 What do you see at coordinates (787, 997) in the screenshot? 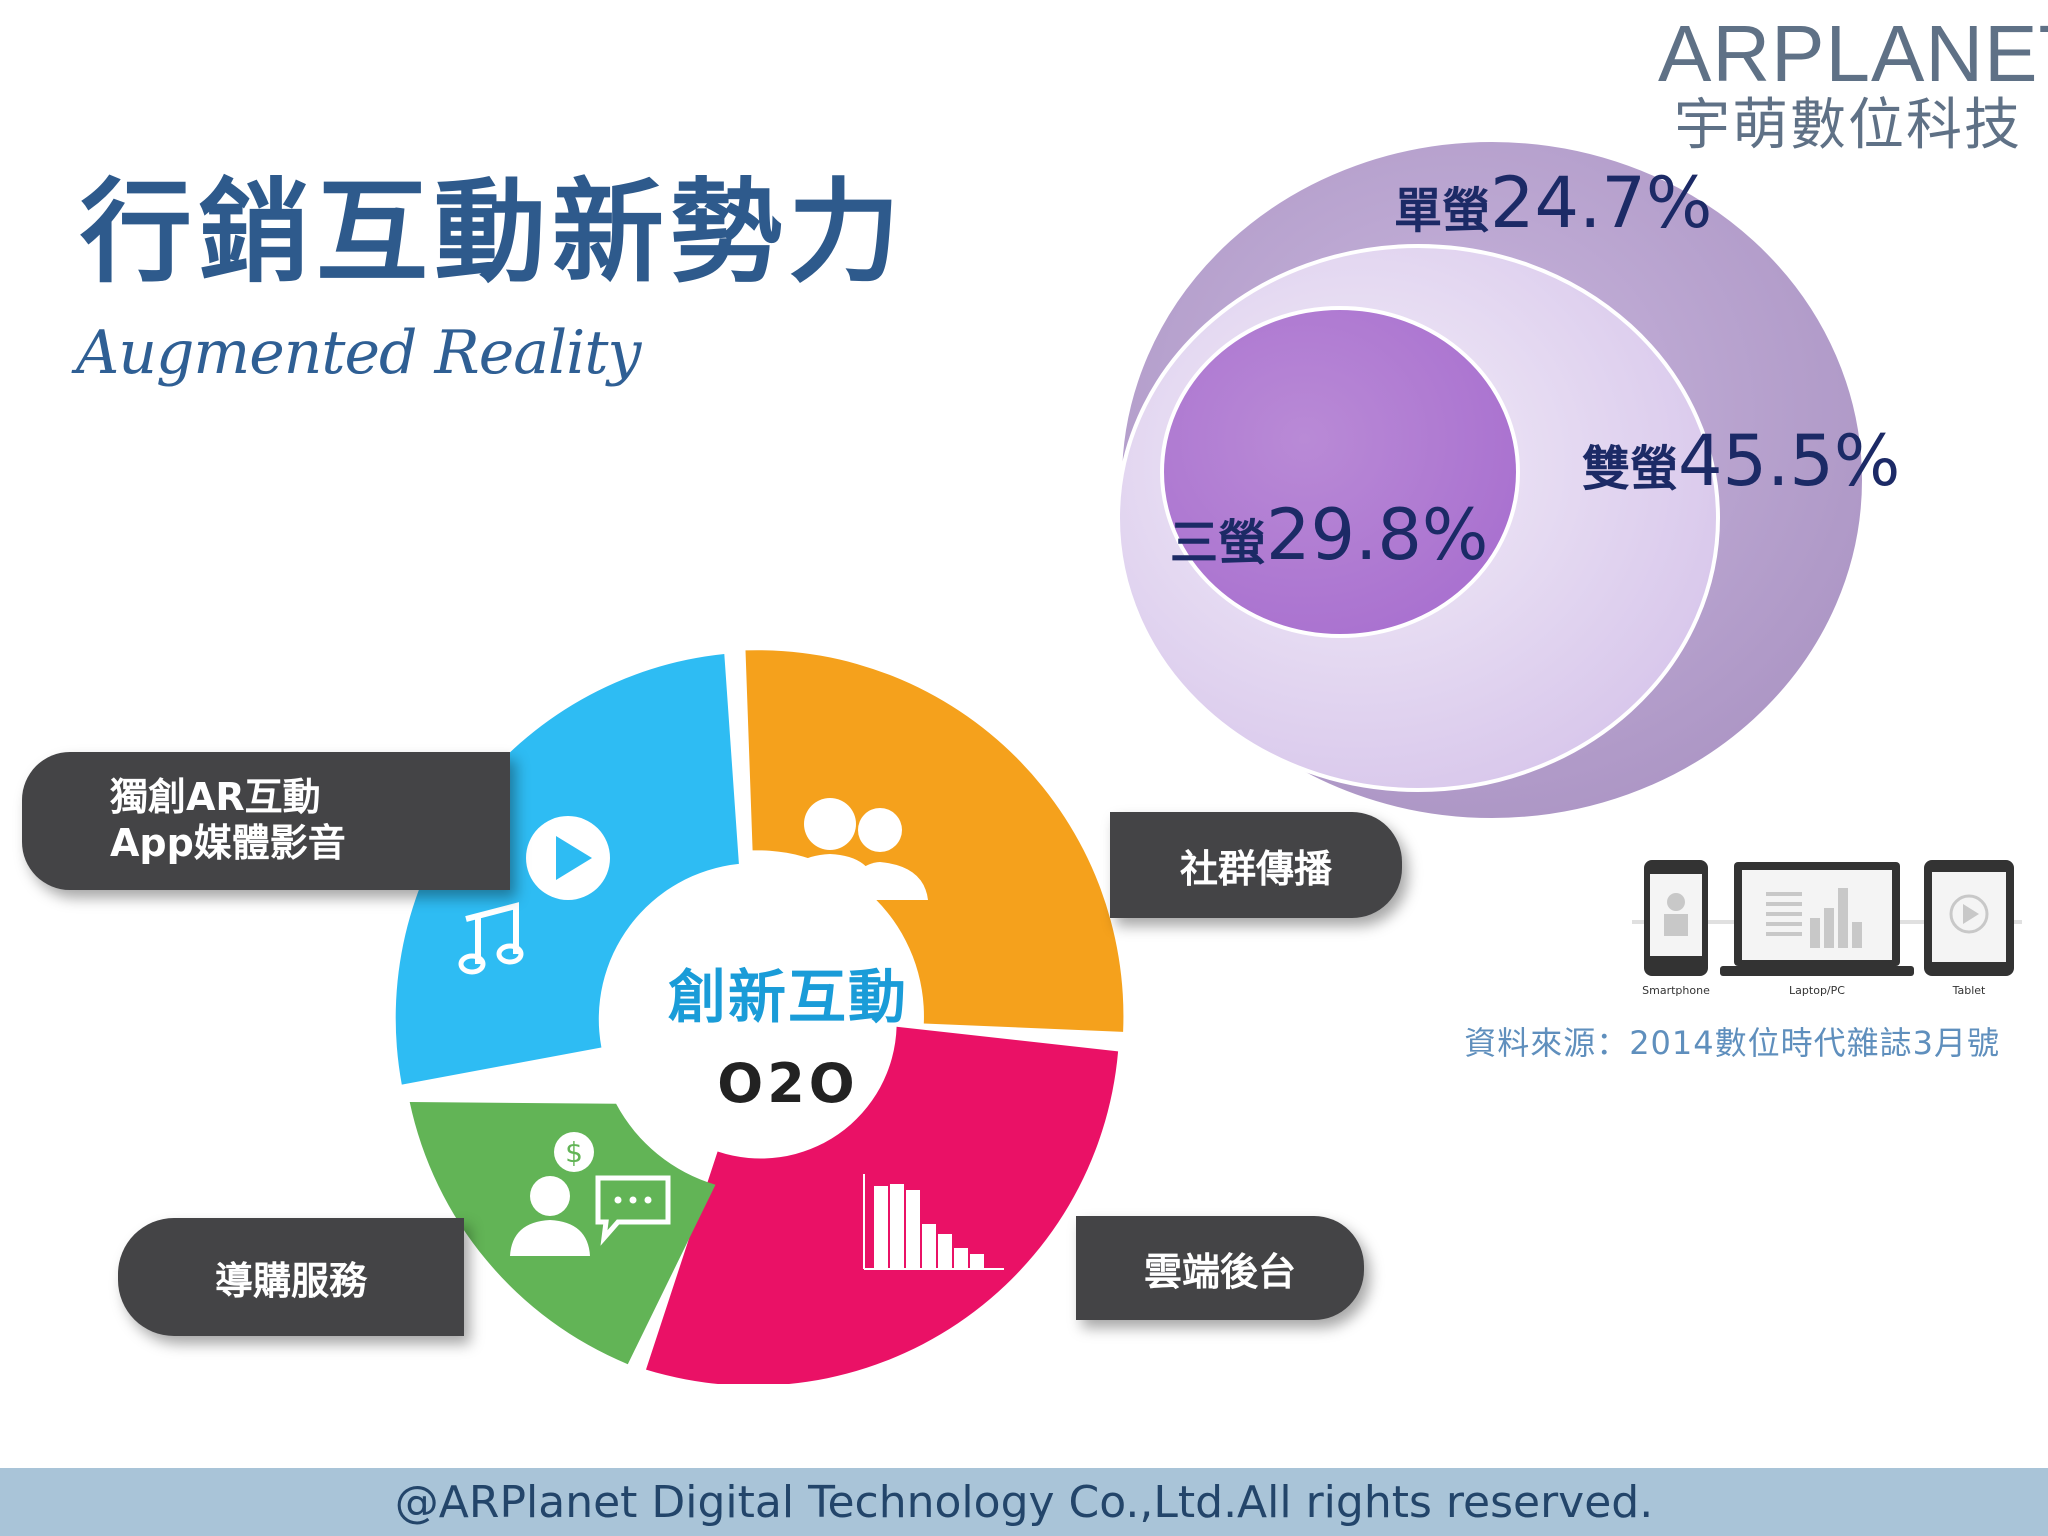
I see `donut-center-title: 創新互動` at bounding box center [787, 997].